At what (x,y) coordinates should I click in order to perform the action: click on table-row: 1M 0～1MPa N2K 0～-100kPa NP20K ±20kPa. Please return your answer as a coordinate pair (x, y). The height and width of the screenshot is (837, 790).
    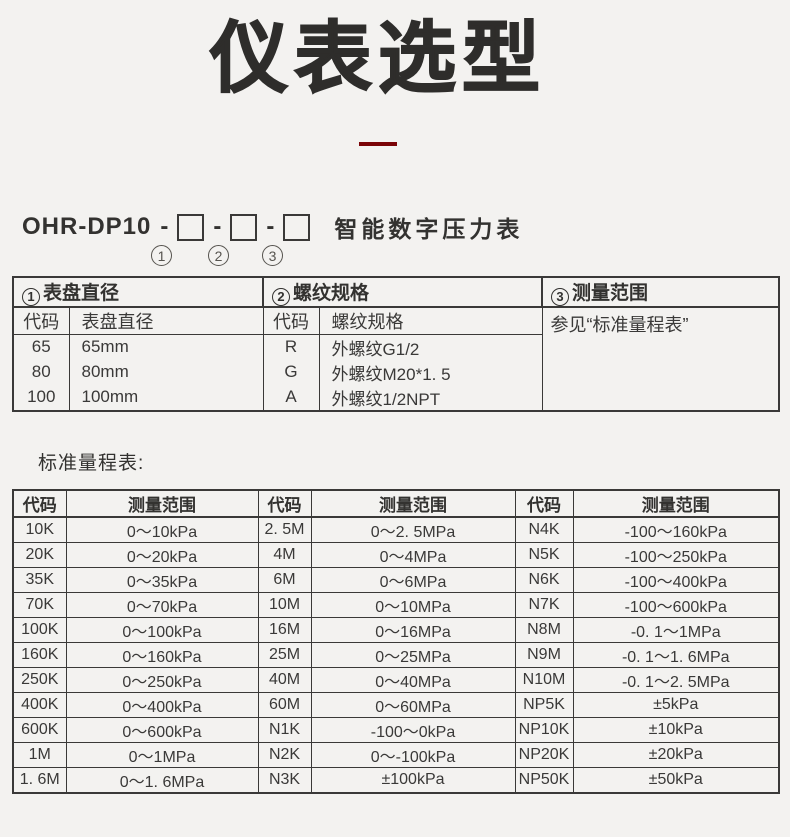
    Looking at the image, I should click on (396, 754).